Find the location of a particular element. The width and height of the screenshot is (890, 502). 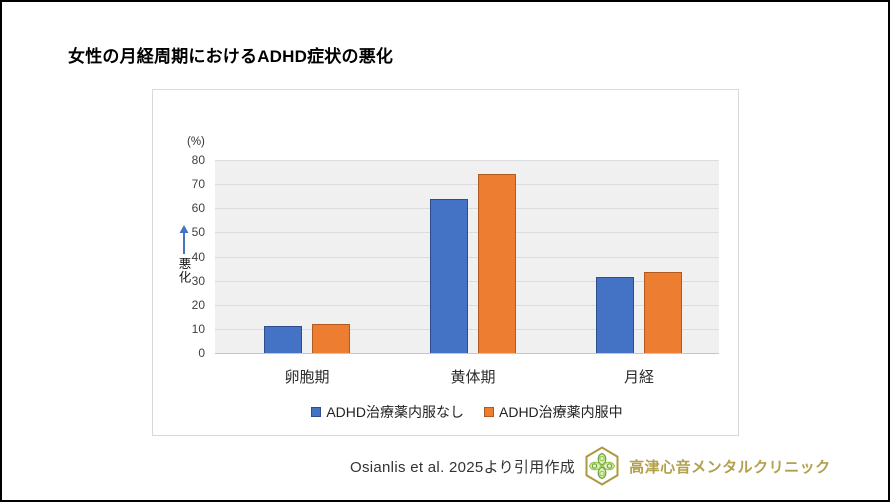

y-axis-tick-80: 80 is located at coordinates (198, 160).